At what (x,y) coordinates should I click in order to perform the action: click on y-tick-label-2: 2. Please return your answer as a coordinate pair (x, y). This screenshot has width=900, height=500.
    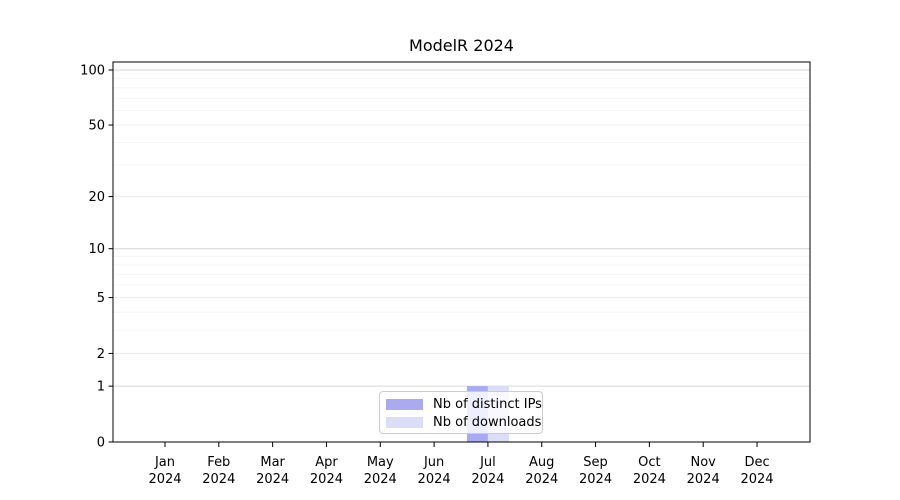
    Looking at the image, I should click on (101, 354).